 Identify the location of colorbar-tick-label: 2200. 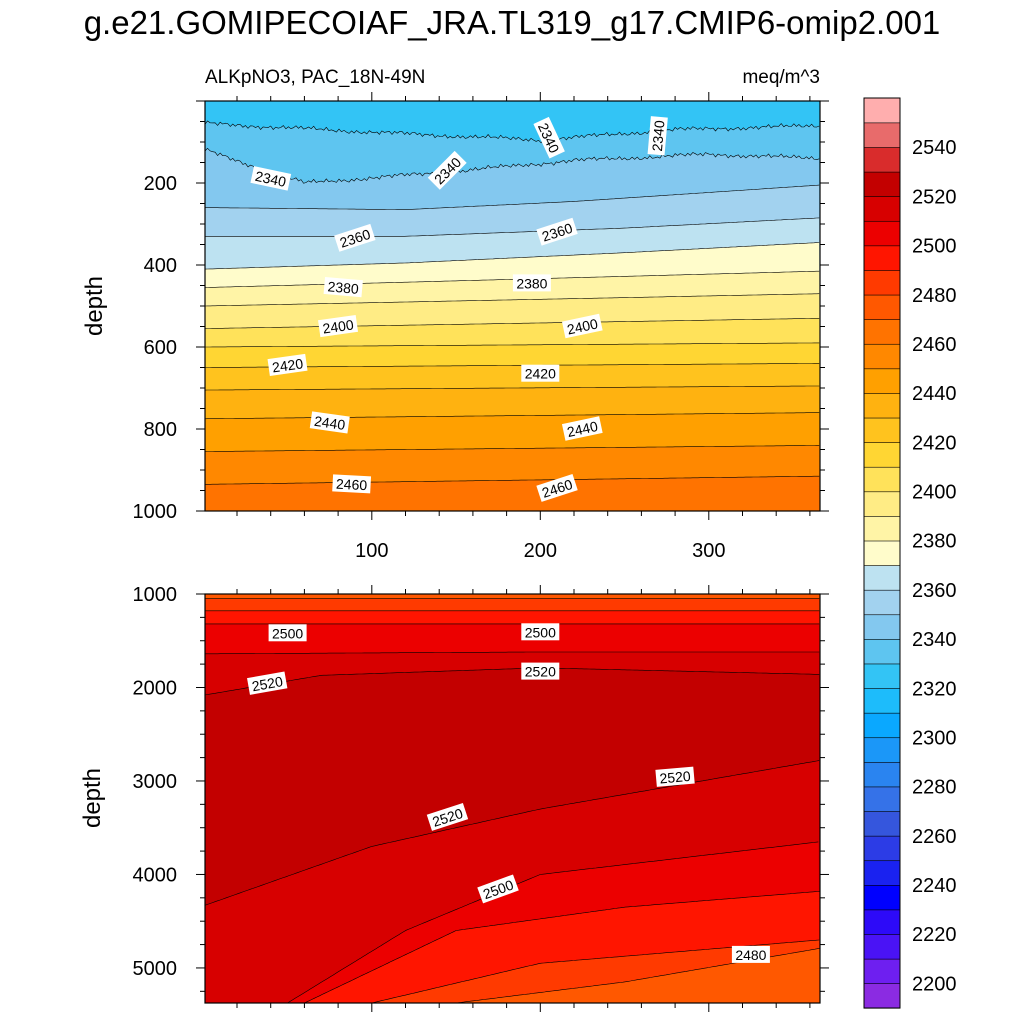
(934, 984).